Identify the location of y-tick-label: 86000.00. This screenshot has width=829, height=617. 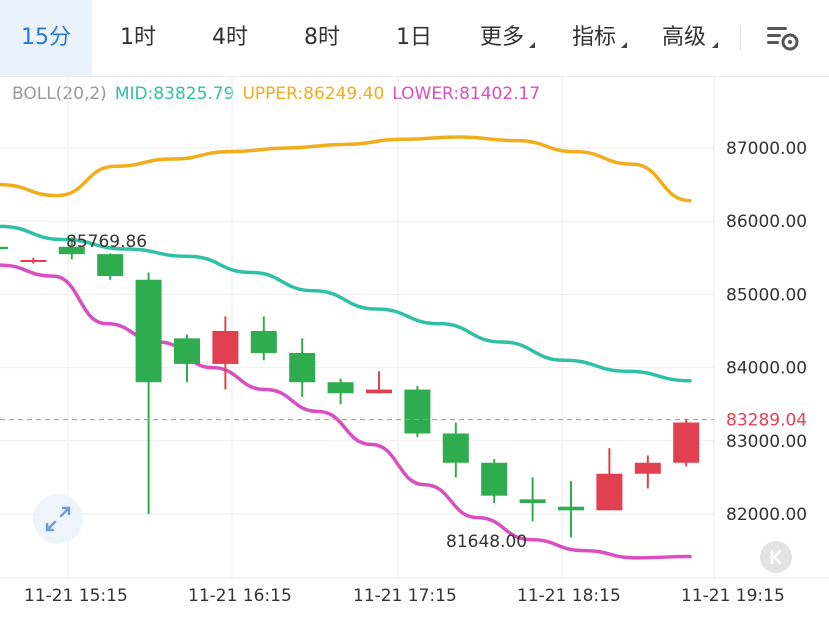
(766, 222).